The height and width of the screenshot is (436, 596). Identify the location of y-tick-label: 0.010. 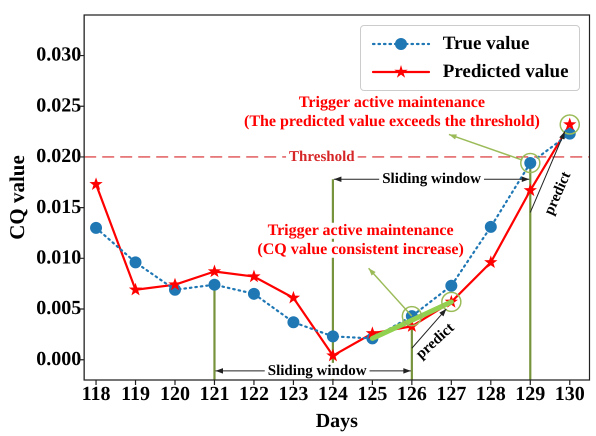
(59, 257).